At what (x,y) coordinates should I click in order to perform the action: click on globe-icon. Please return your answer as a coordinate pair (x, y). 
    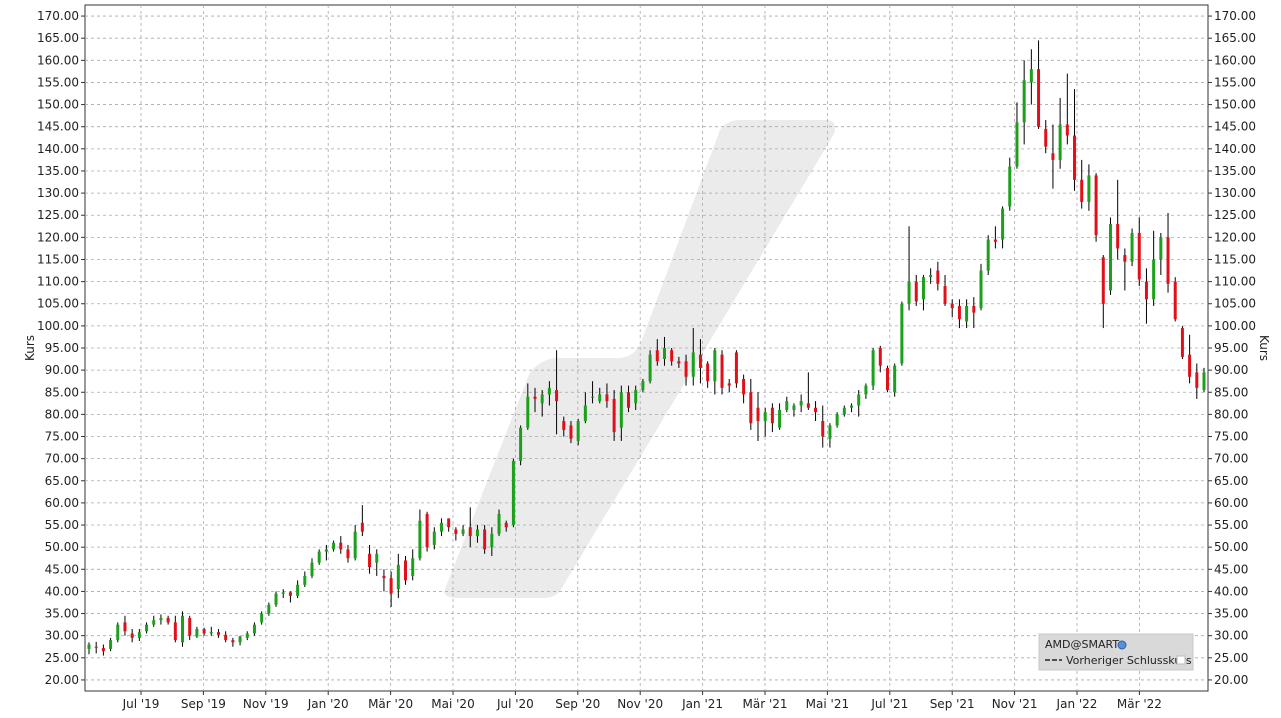
    Looking at the image, I should click on (1122, 645).